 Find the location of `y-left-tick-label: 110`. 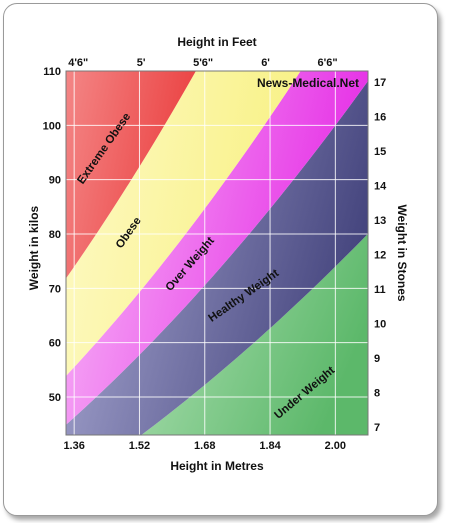

y-left-tick-label: 110 is located at coordinates (52, 72).